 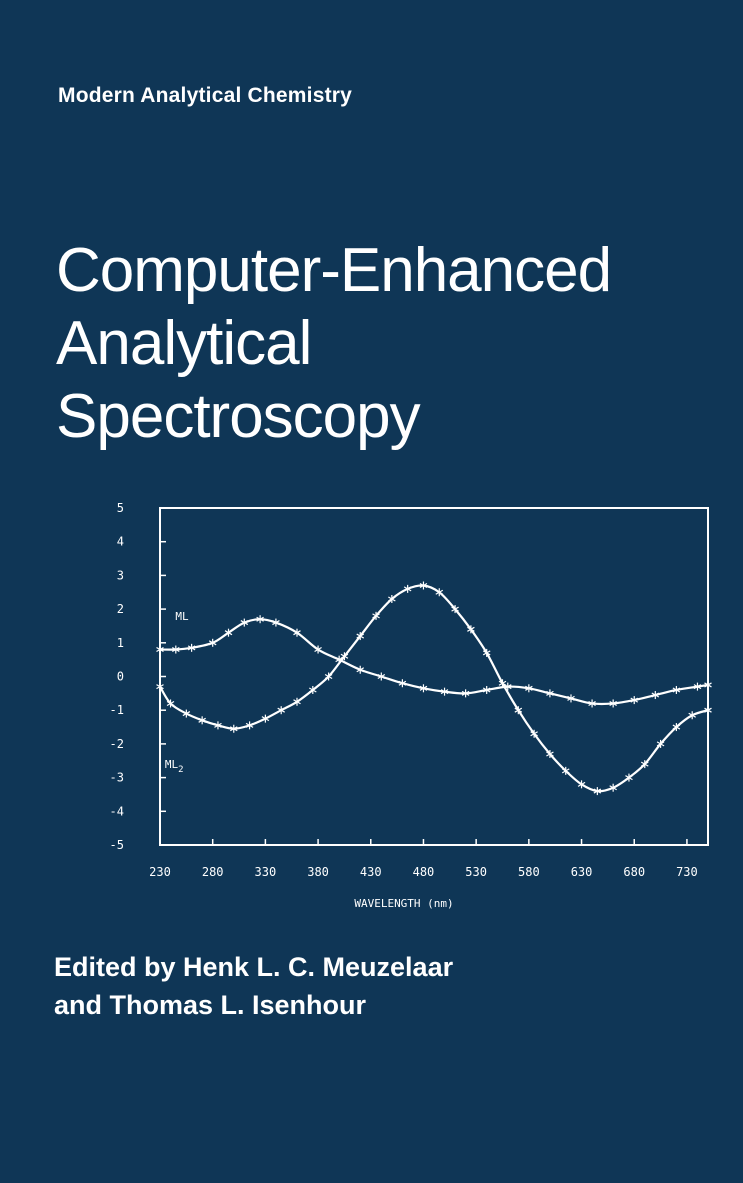 I want to click on x-axis-title: WAVELENGTH (nm), so click(x=403, y=903).